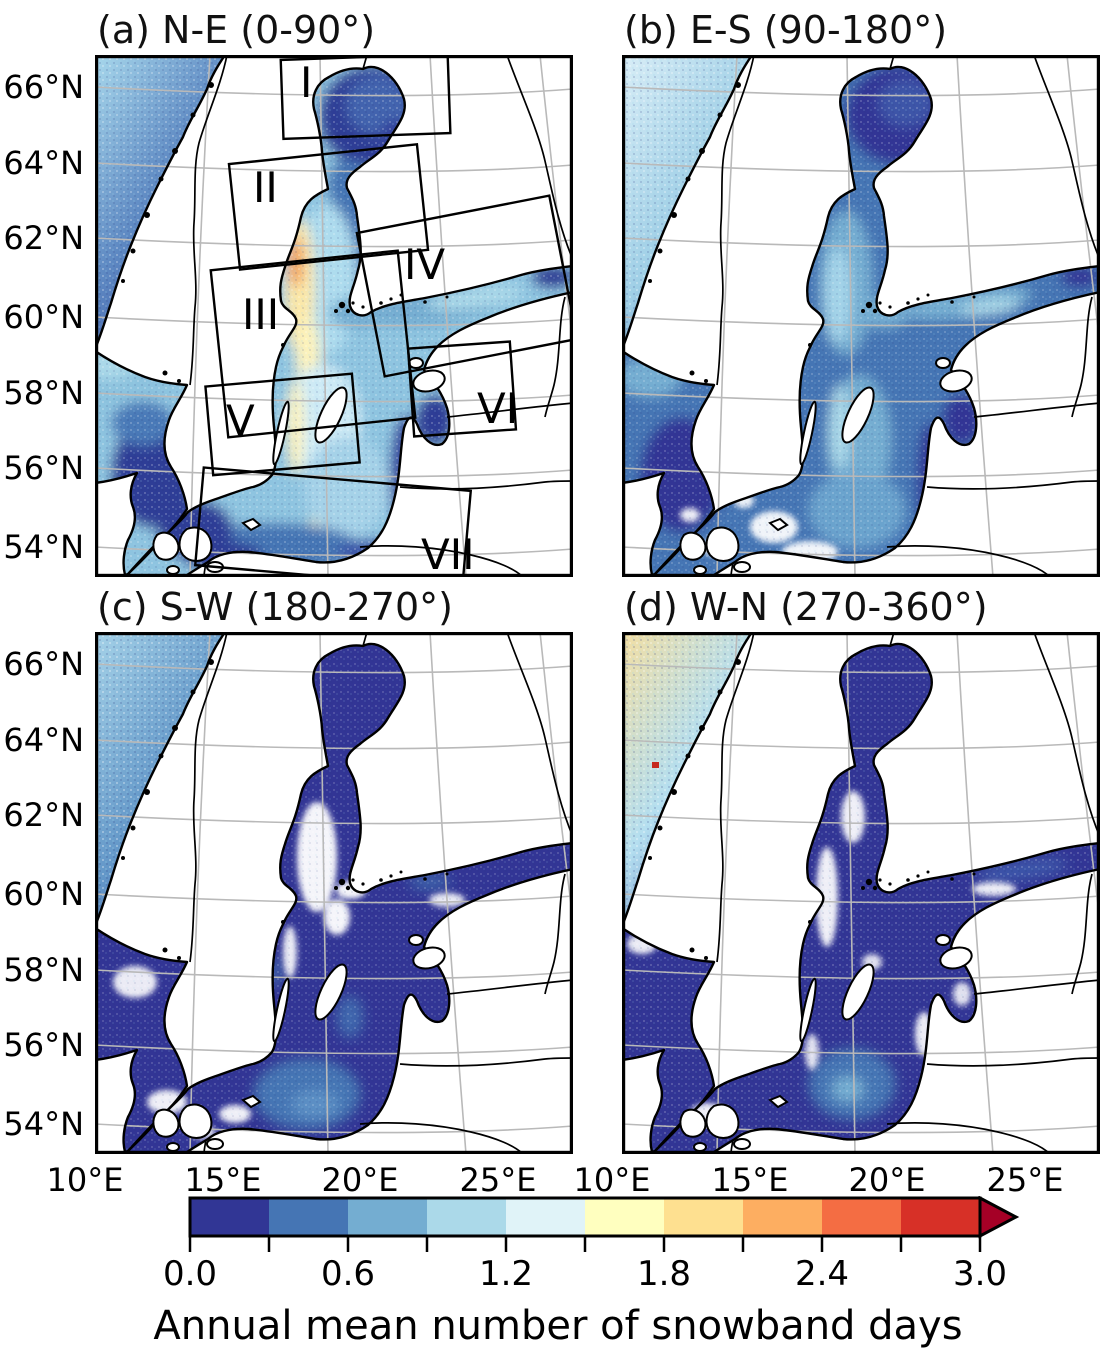 This screenshot has height=1360, width=1116. Describe the element at coordinates (424, 264) in the screenshot. I see `region-label-4: IV` at that location.